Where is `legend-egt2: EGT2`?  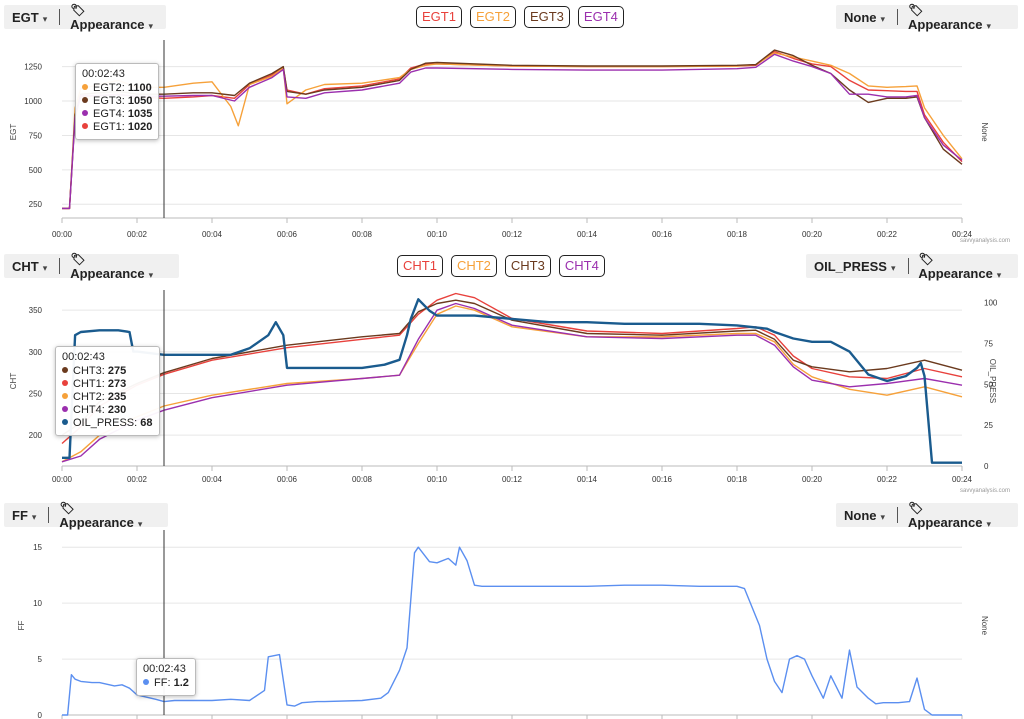
legend-egt2: EGT2 is located at coordinates (492, 17).